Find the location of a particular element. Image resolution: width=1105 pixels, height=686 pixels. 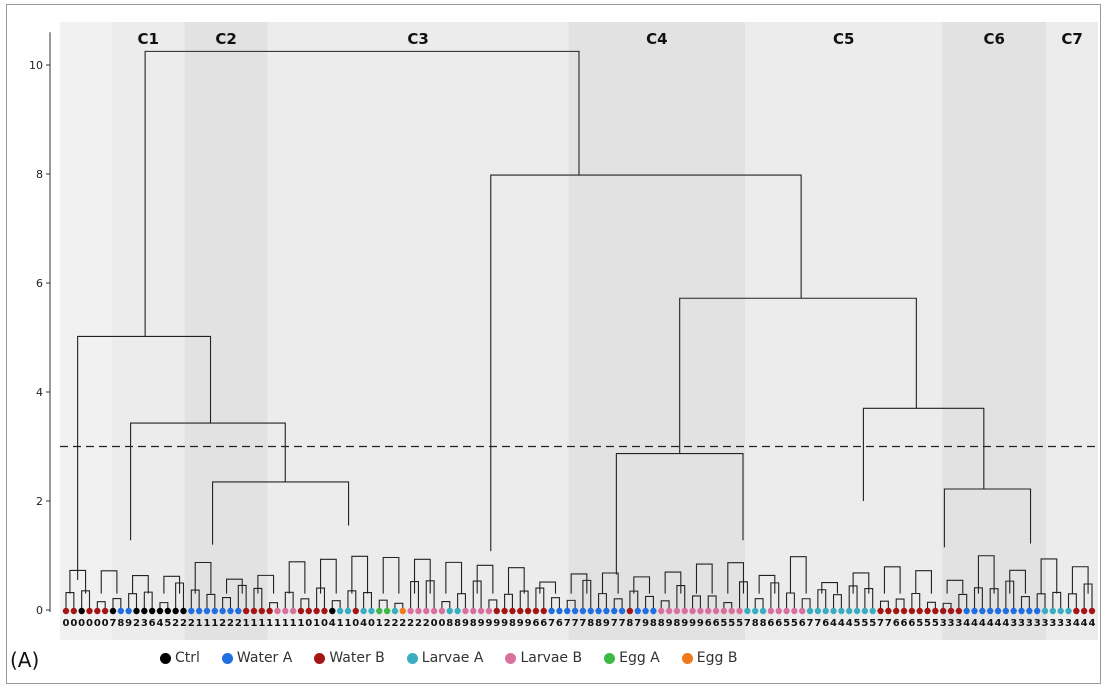

leaf-label: 5 is located at coordinates (872, 623).